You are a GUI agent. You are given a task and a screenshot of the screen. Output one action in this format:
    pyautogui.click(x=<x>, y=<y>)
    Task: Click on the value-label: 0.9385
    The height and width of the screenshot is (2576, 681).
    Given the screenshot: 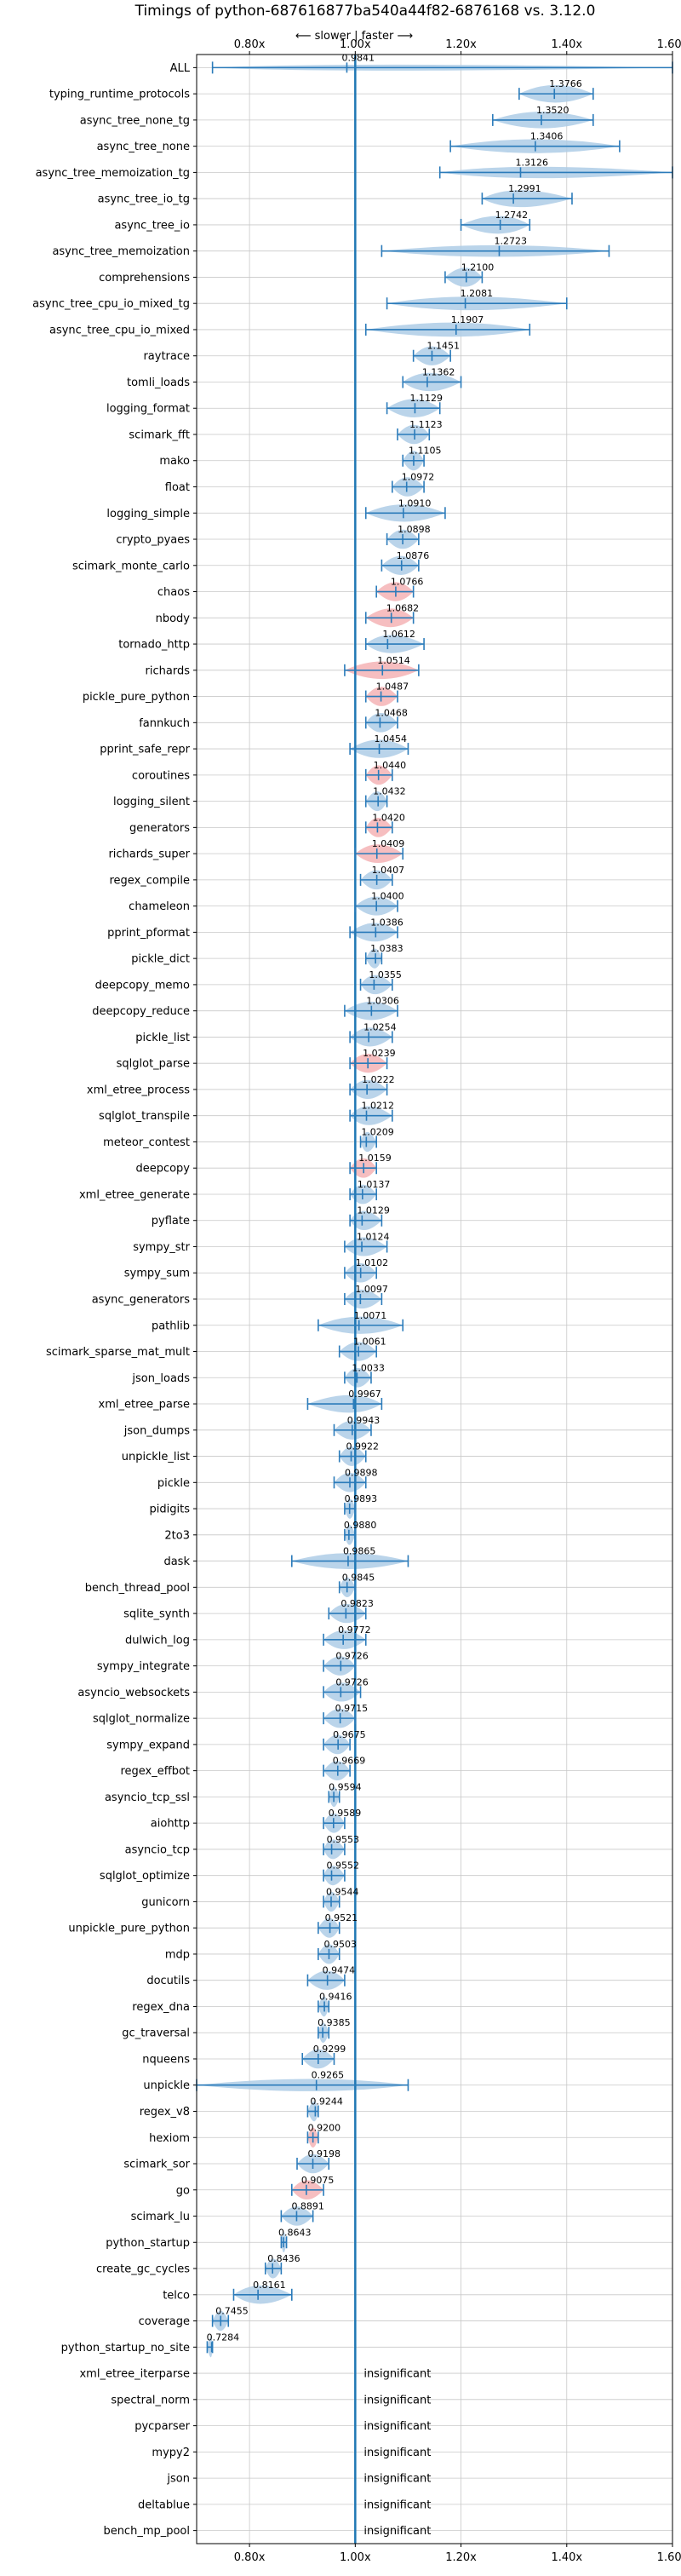 What is the action you would take?
    pyautogui.click(x=334, y=2023)
    